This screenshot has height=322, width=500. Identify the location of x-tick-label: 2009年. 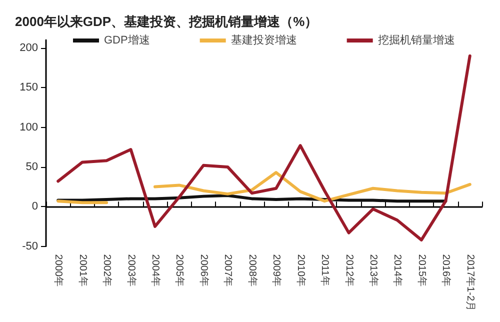
(276, 270).